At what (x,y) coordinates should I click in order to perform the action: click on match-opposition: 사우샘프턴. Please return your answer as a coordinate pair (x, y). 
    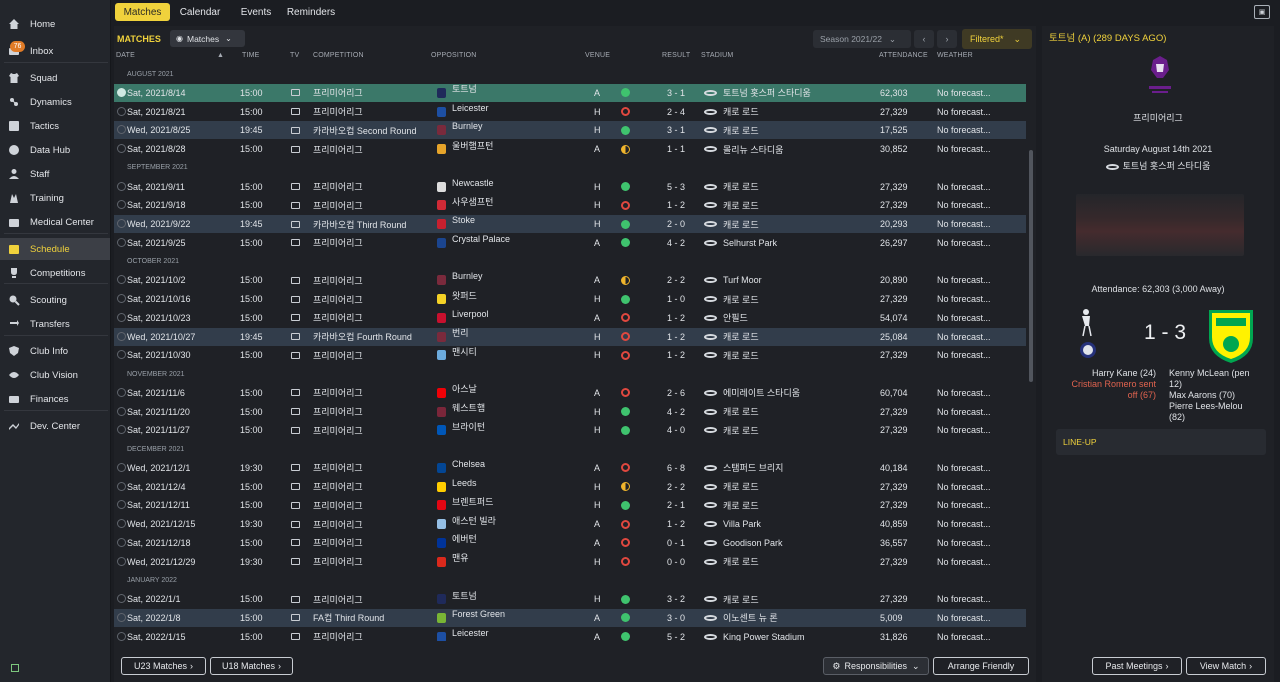
    Looking at the image, I should click on (472, 205).